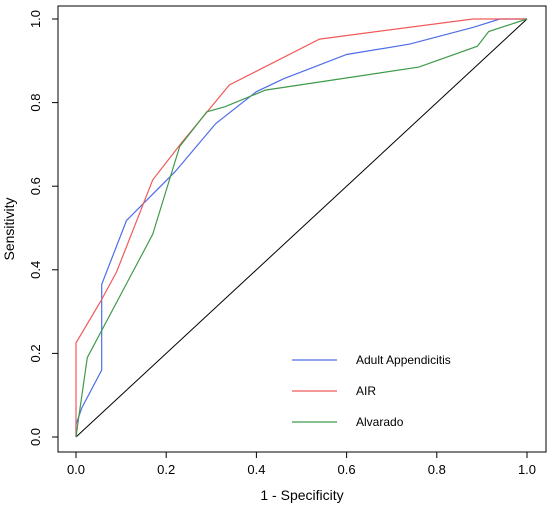  I want to click on y-tick-label: 0.4, so click(35, 270).